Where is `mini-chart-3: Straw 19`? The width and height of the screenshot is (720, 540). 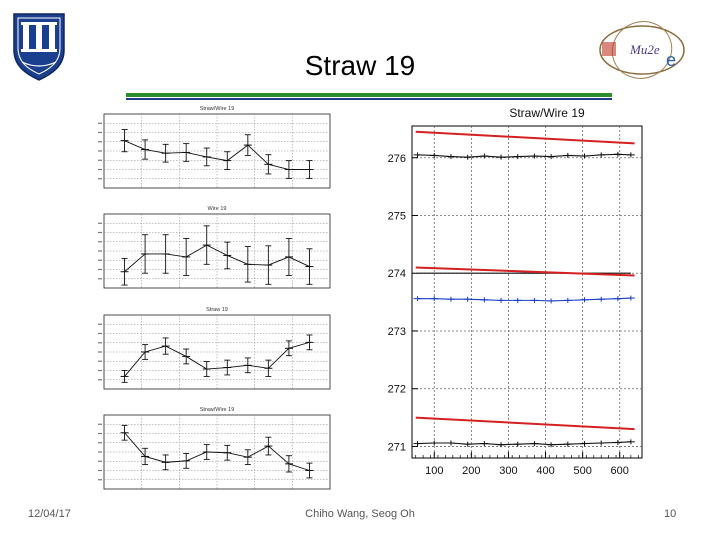
mini-chart-3: Straw 19 is located at coordinates (214, 348).